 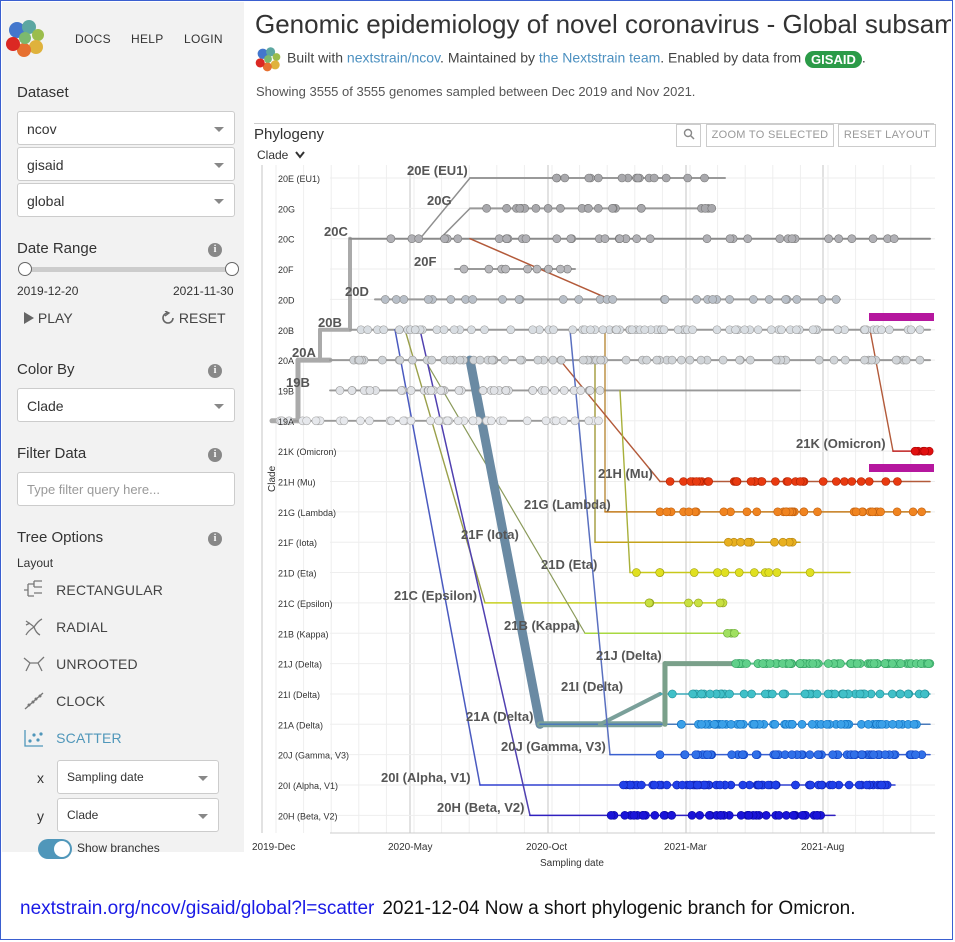 I want to click on gisaid-logo: GISAID, so click(x=833, y=59).